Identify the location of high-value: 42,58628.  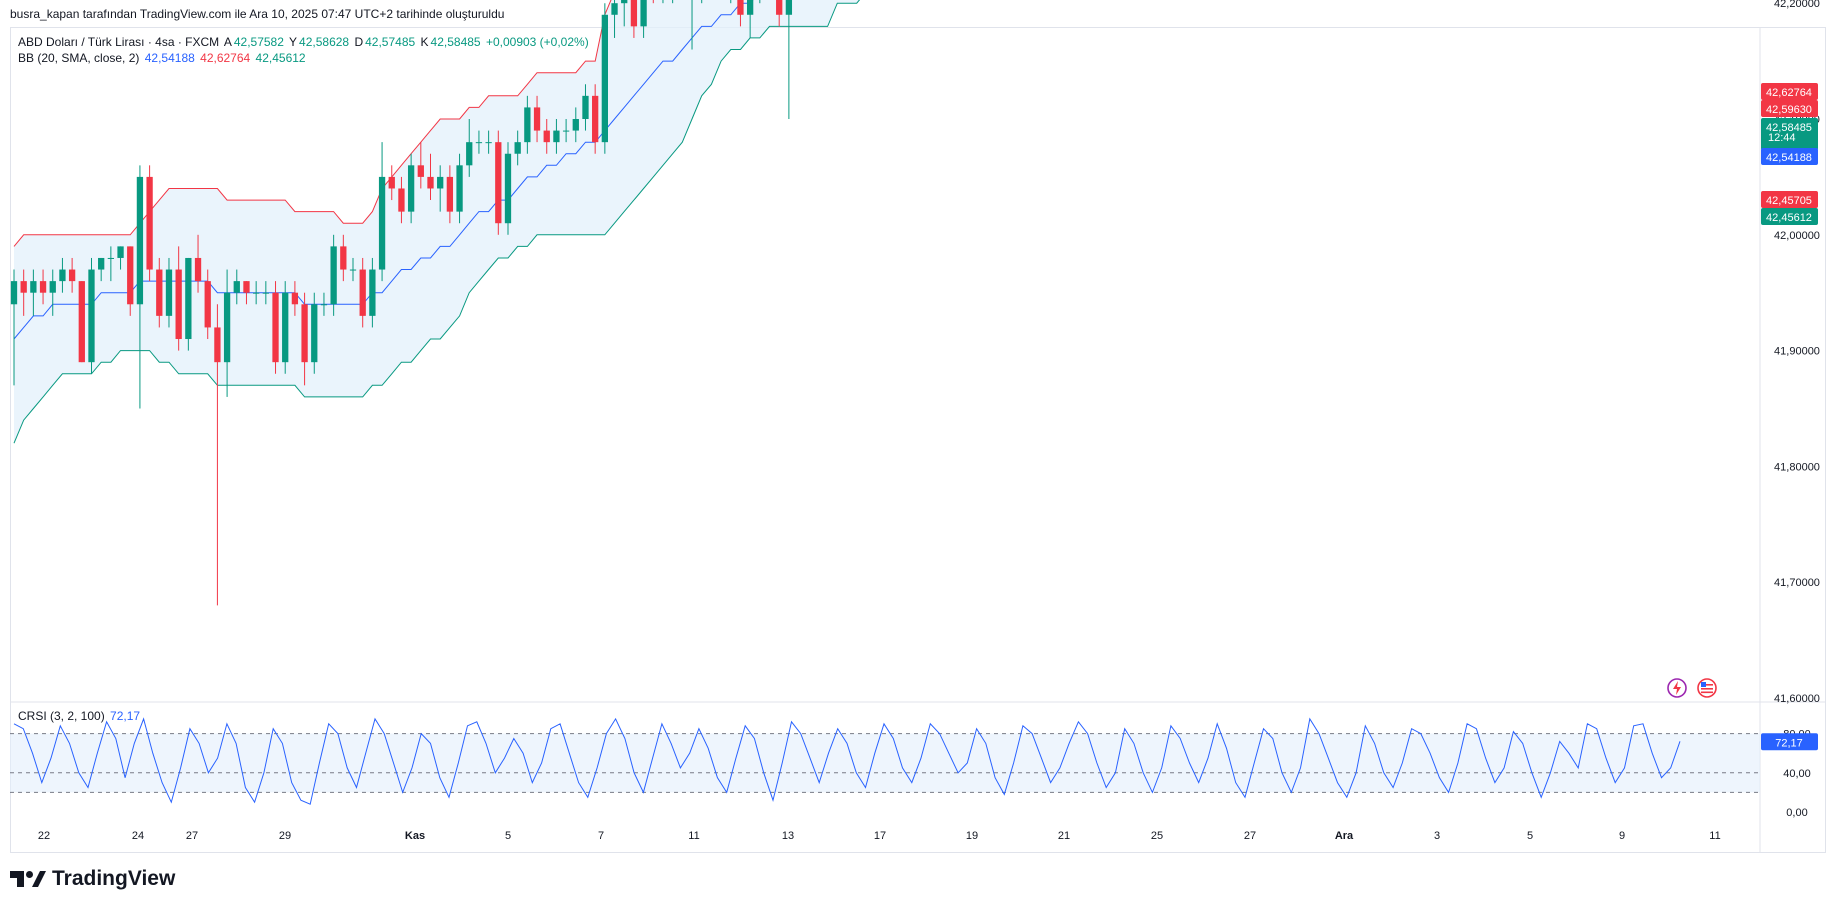
(324, 42).